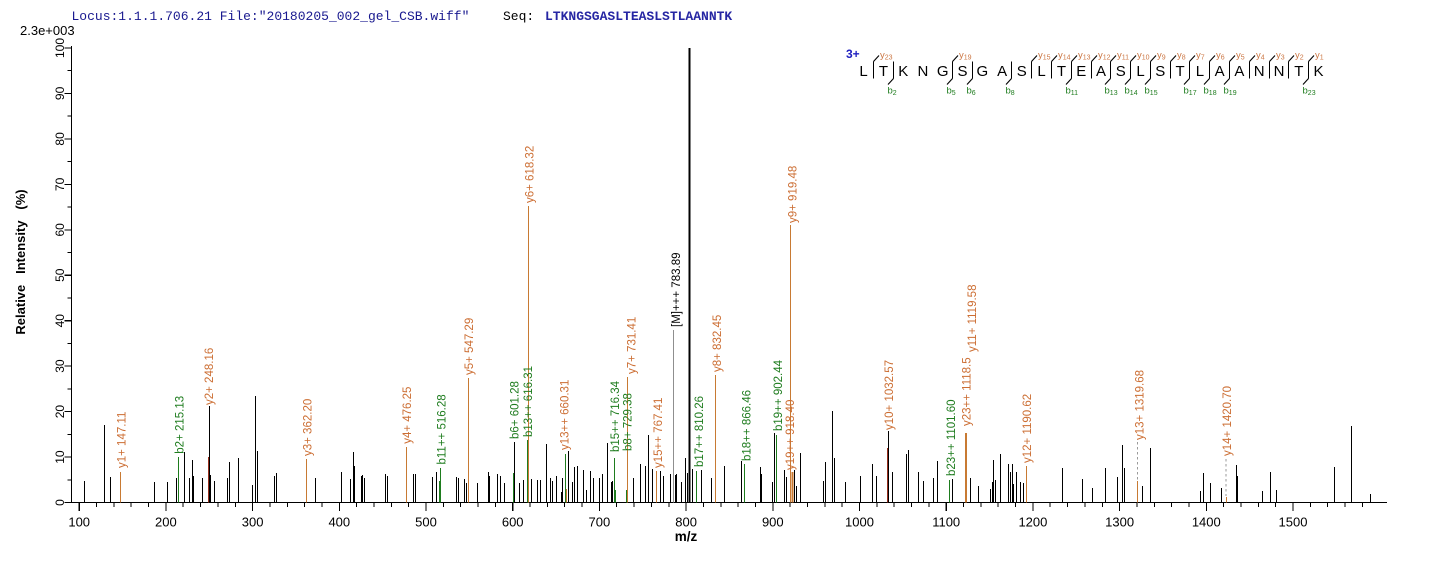  What do you see at coordinates (210, 376) in the screenshot?
I see `svg-text: y2+ 248.16` at bounding box center [210, 376].